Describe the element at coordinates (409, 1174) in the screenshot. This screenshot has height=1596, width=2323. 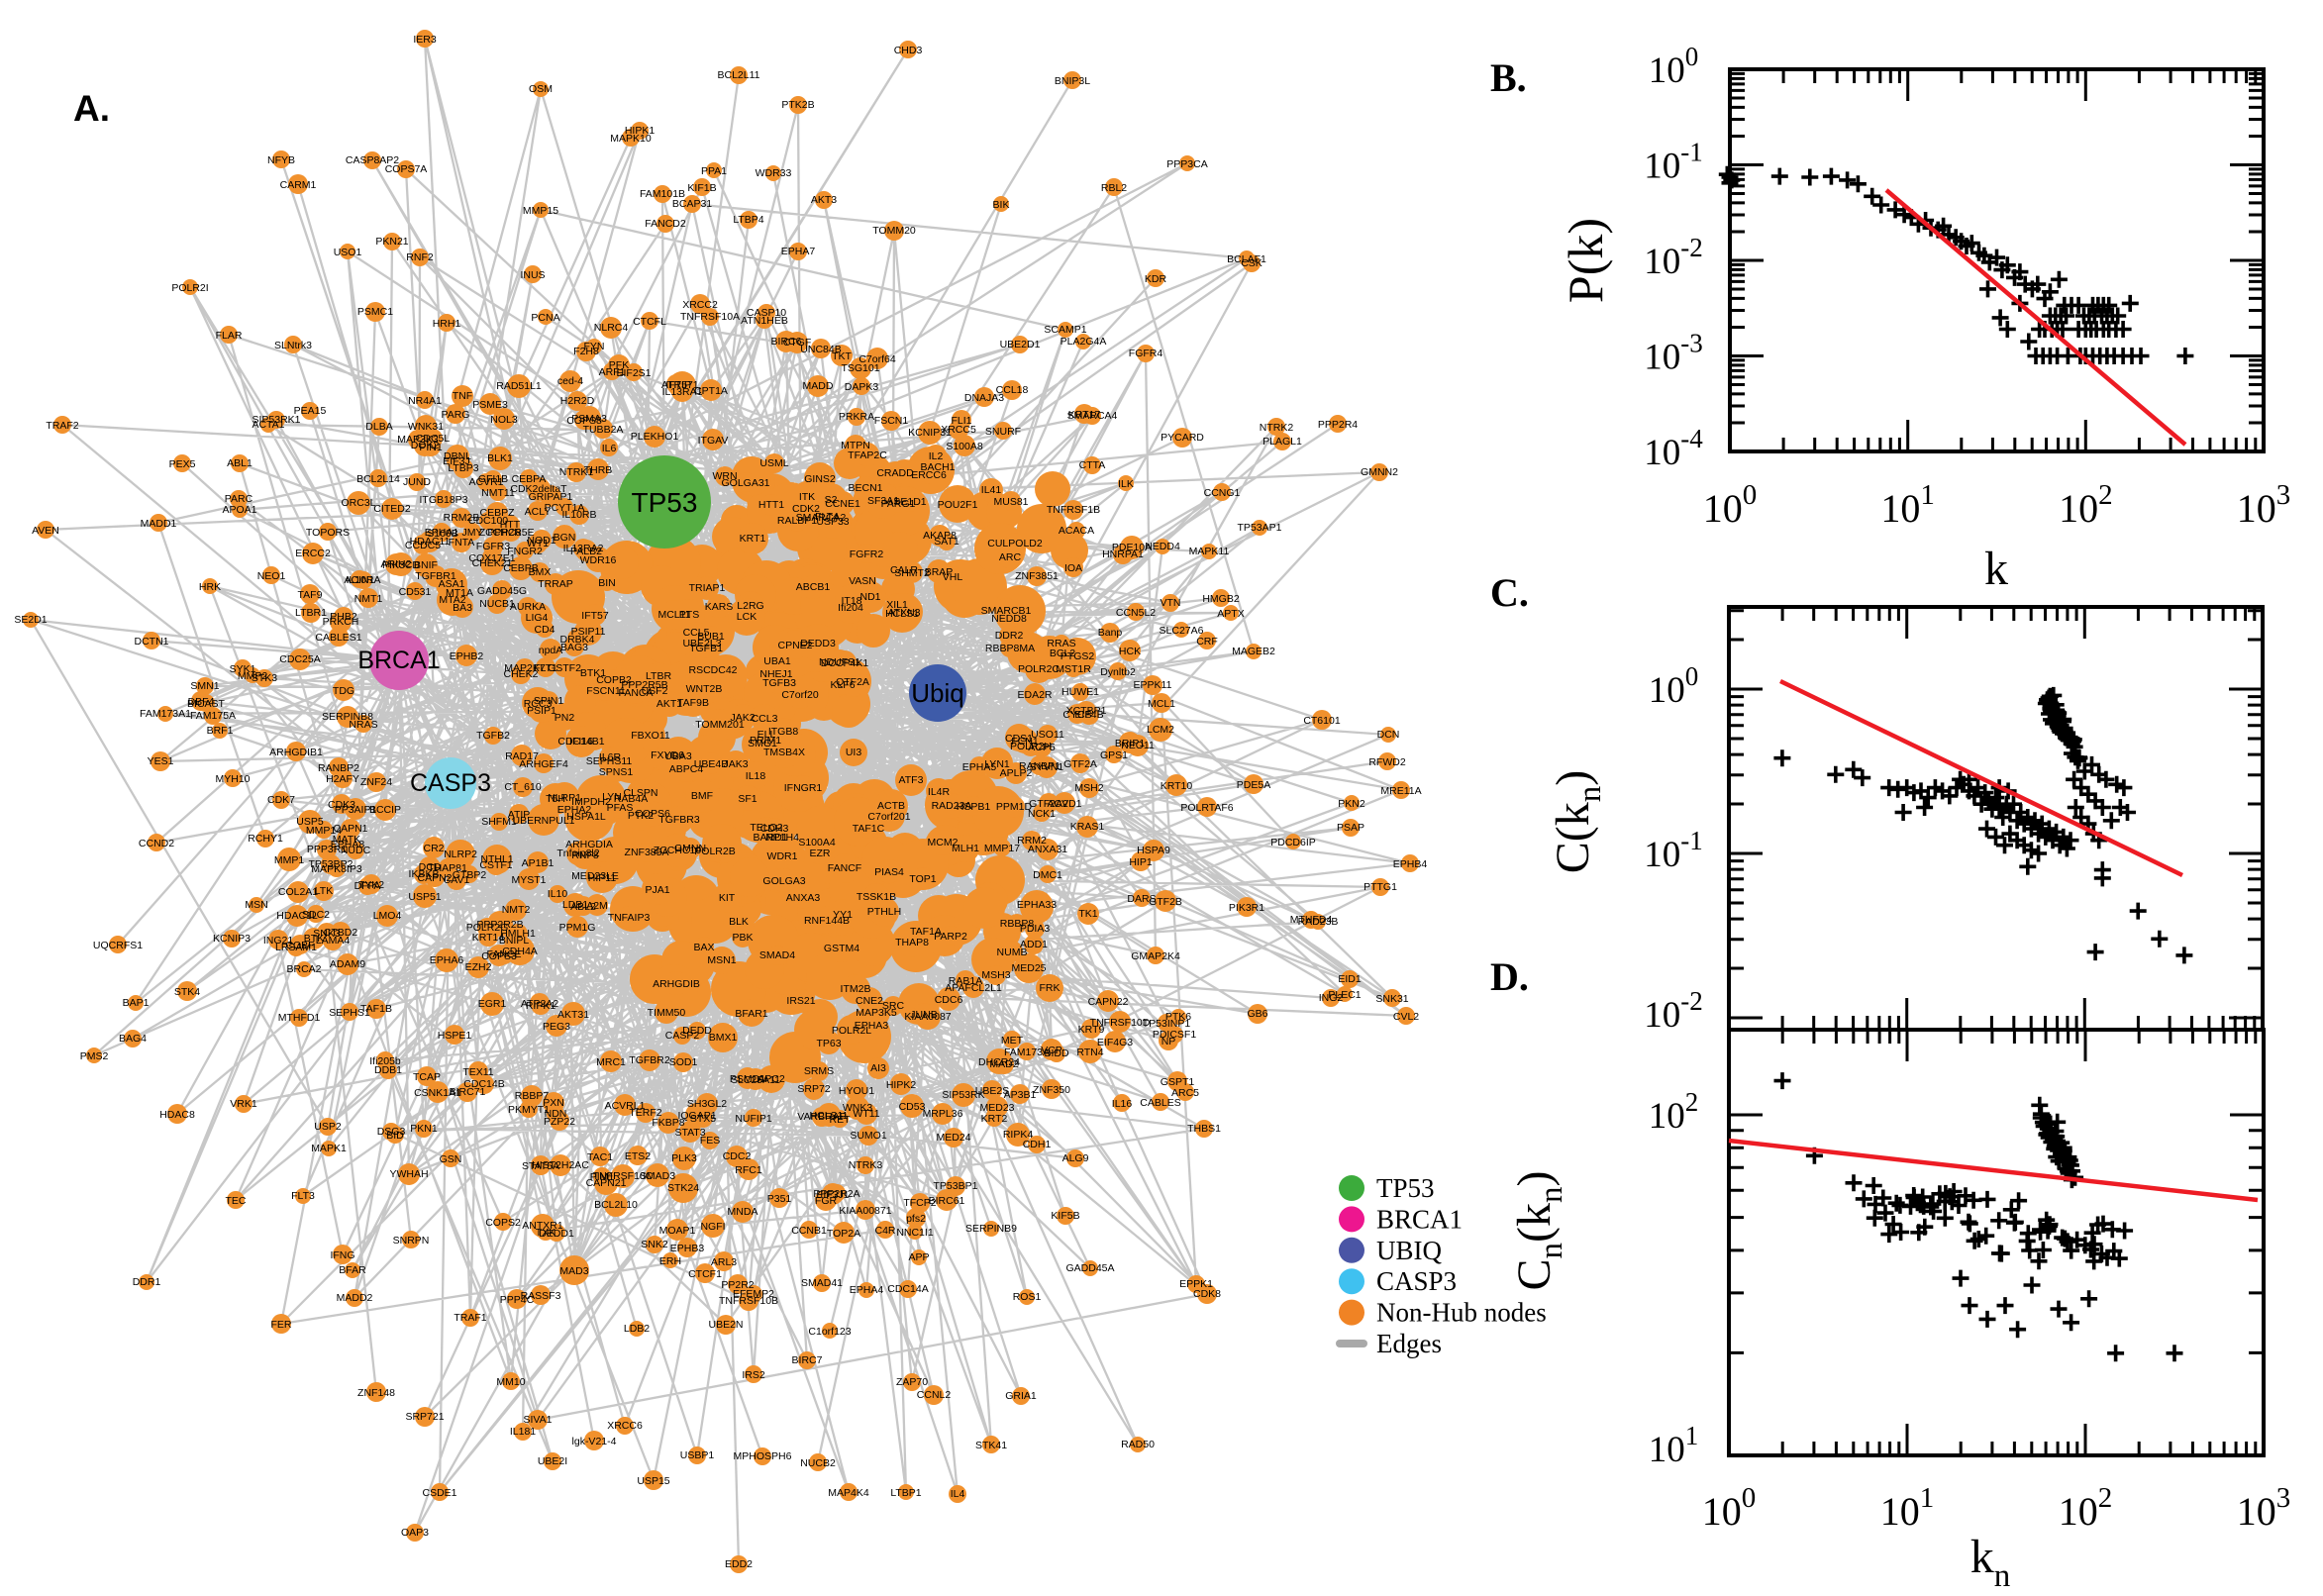
I see `svg-text: YWHAH` at that location.